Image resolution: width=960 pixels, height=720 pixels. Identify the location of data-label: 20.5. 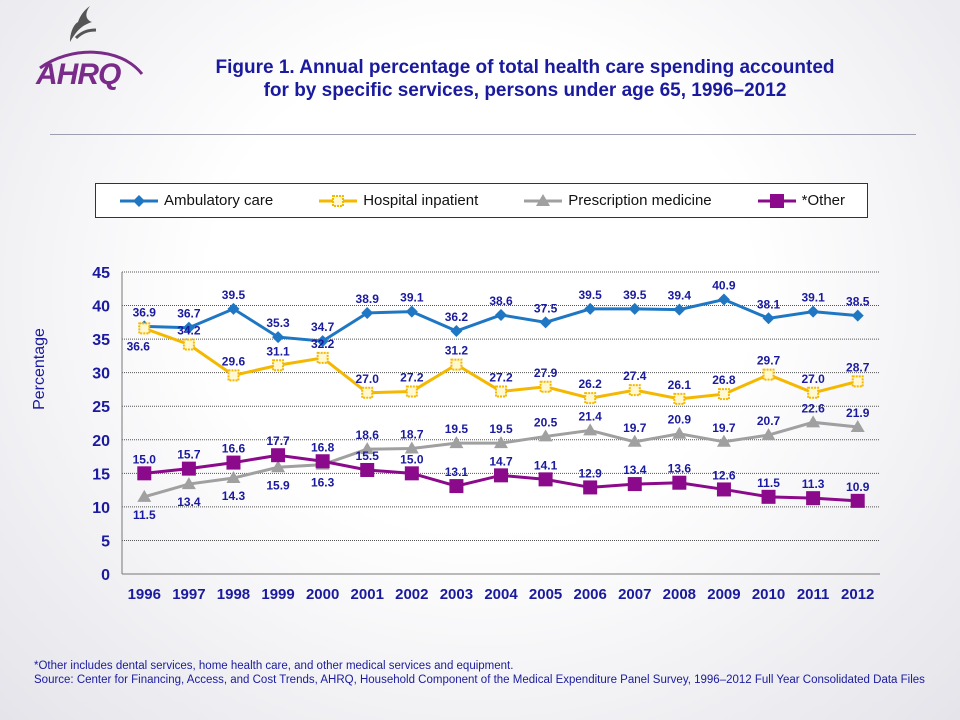
(546, 422).